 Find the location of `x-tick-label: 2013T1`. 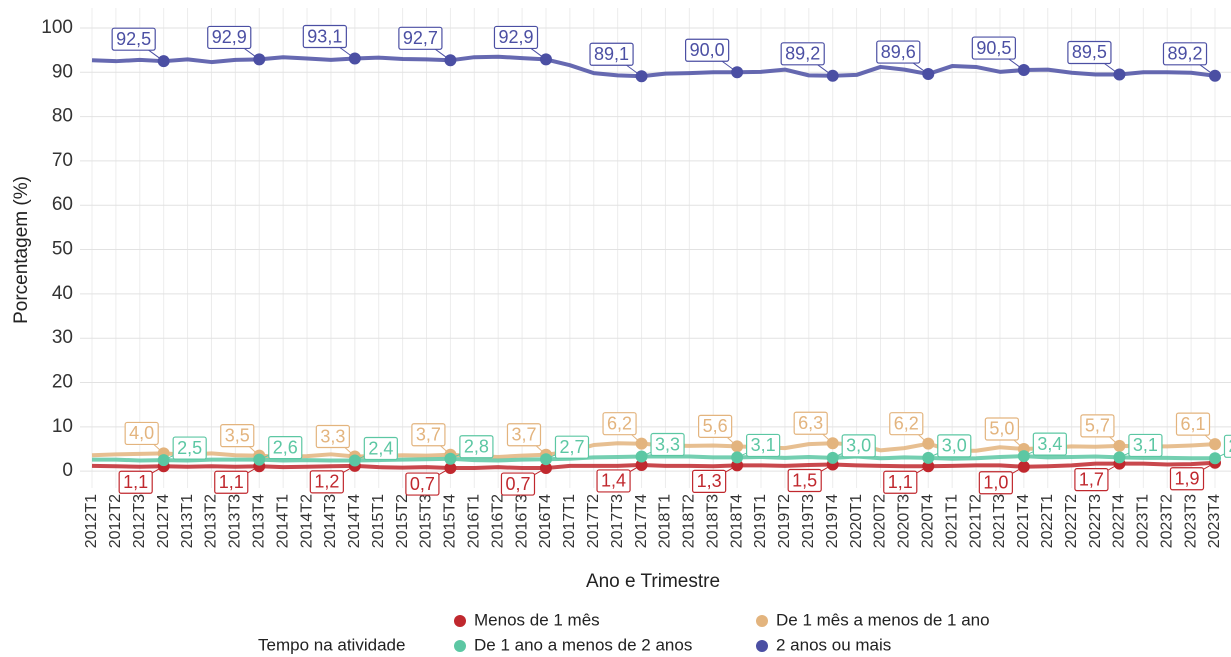

x-tick-label: 2013T1 is located at coordinates (187, 521).